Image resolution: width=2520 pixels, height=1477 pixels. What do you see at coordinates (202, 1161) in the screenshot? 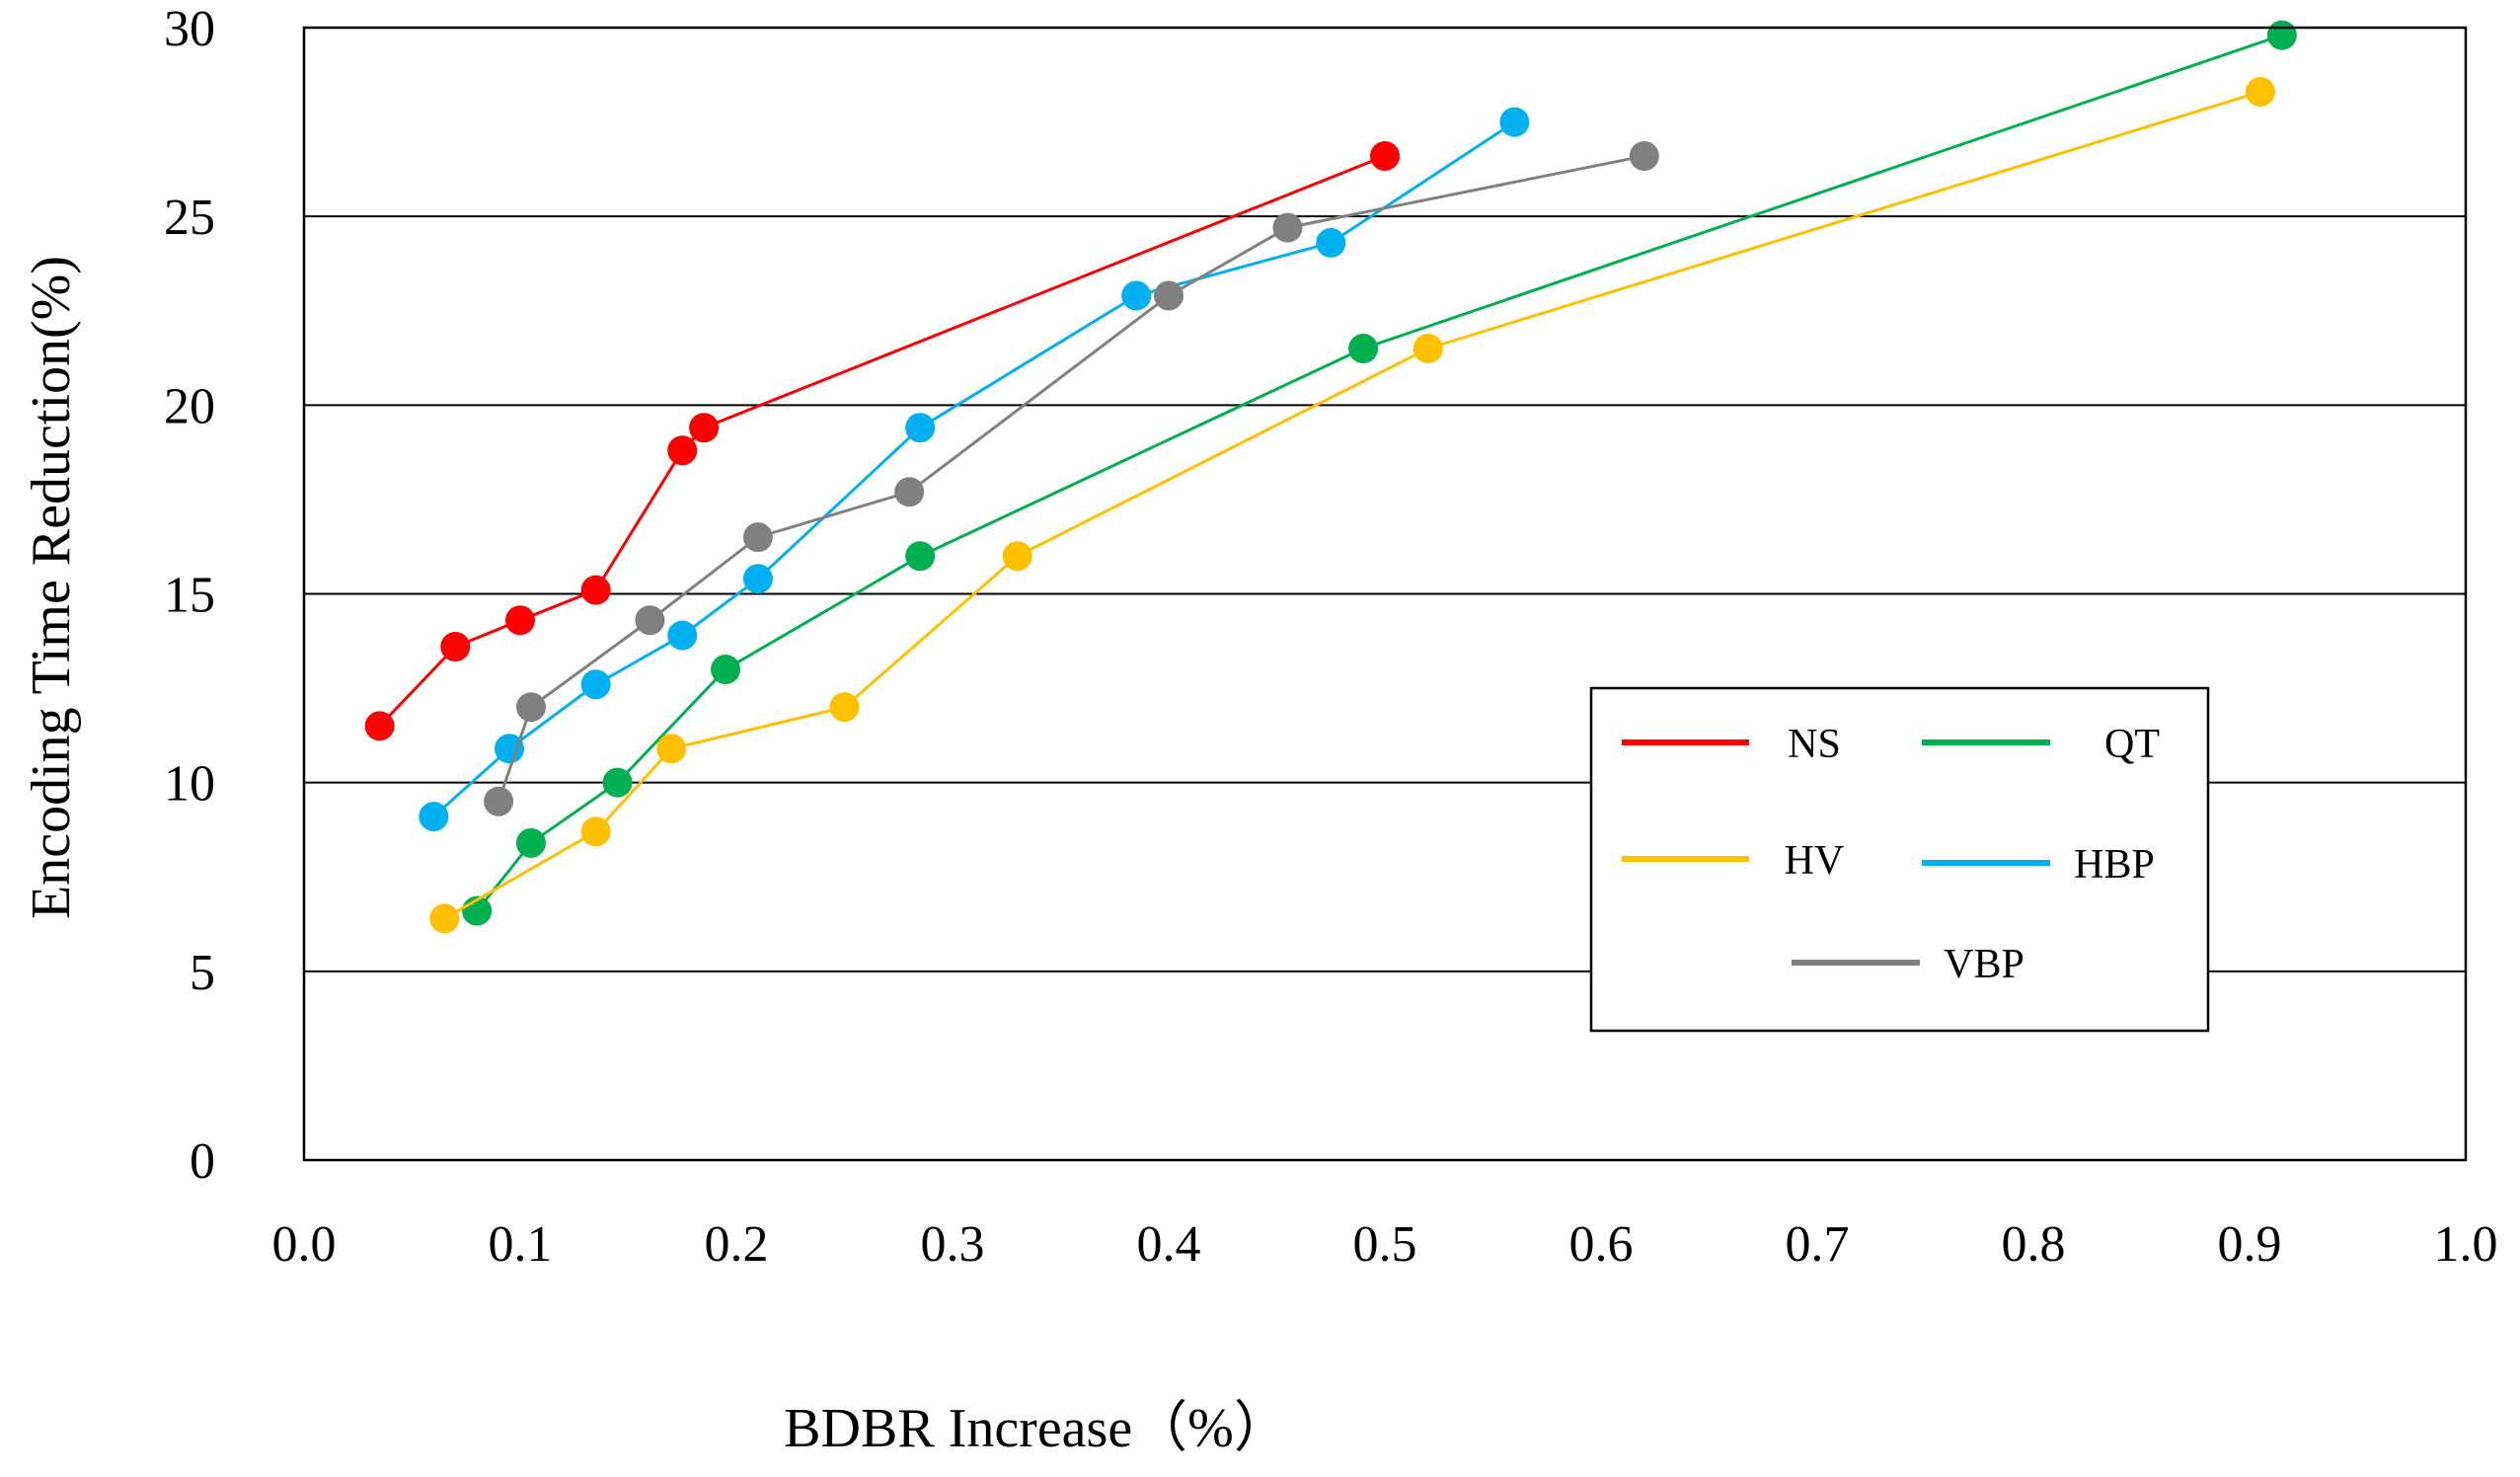
I see `y-tick-label: 0` at bounding box center [202, 1161].